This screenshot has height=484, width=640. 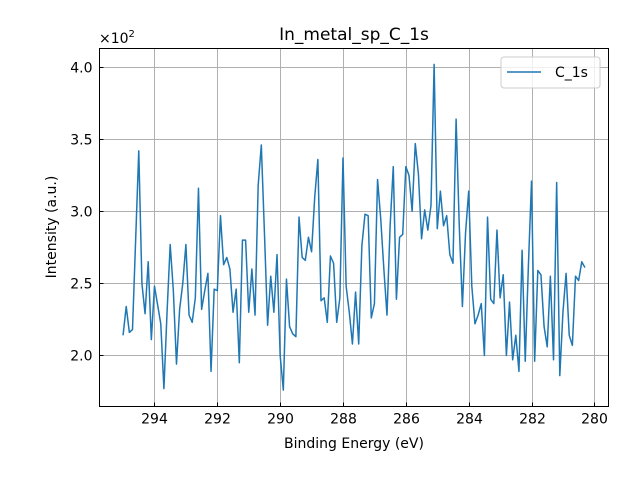 I want to click on legend-box, so click(x=550, y=72).